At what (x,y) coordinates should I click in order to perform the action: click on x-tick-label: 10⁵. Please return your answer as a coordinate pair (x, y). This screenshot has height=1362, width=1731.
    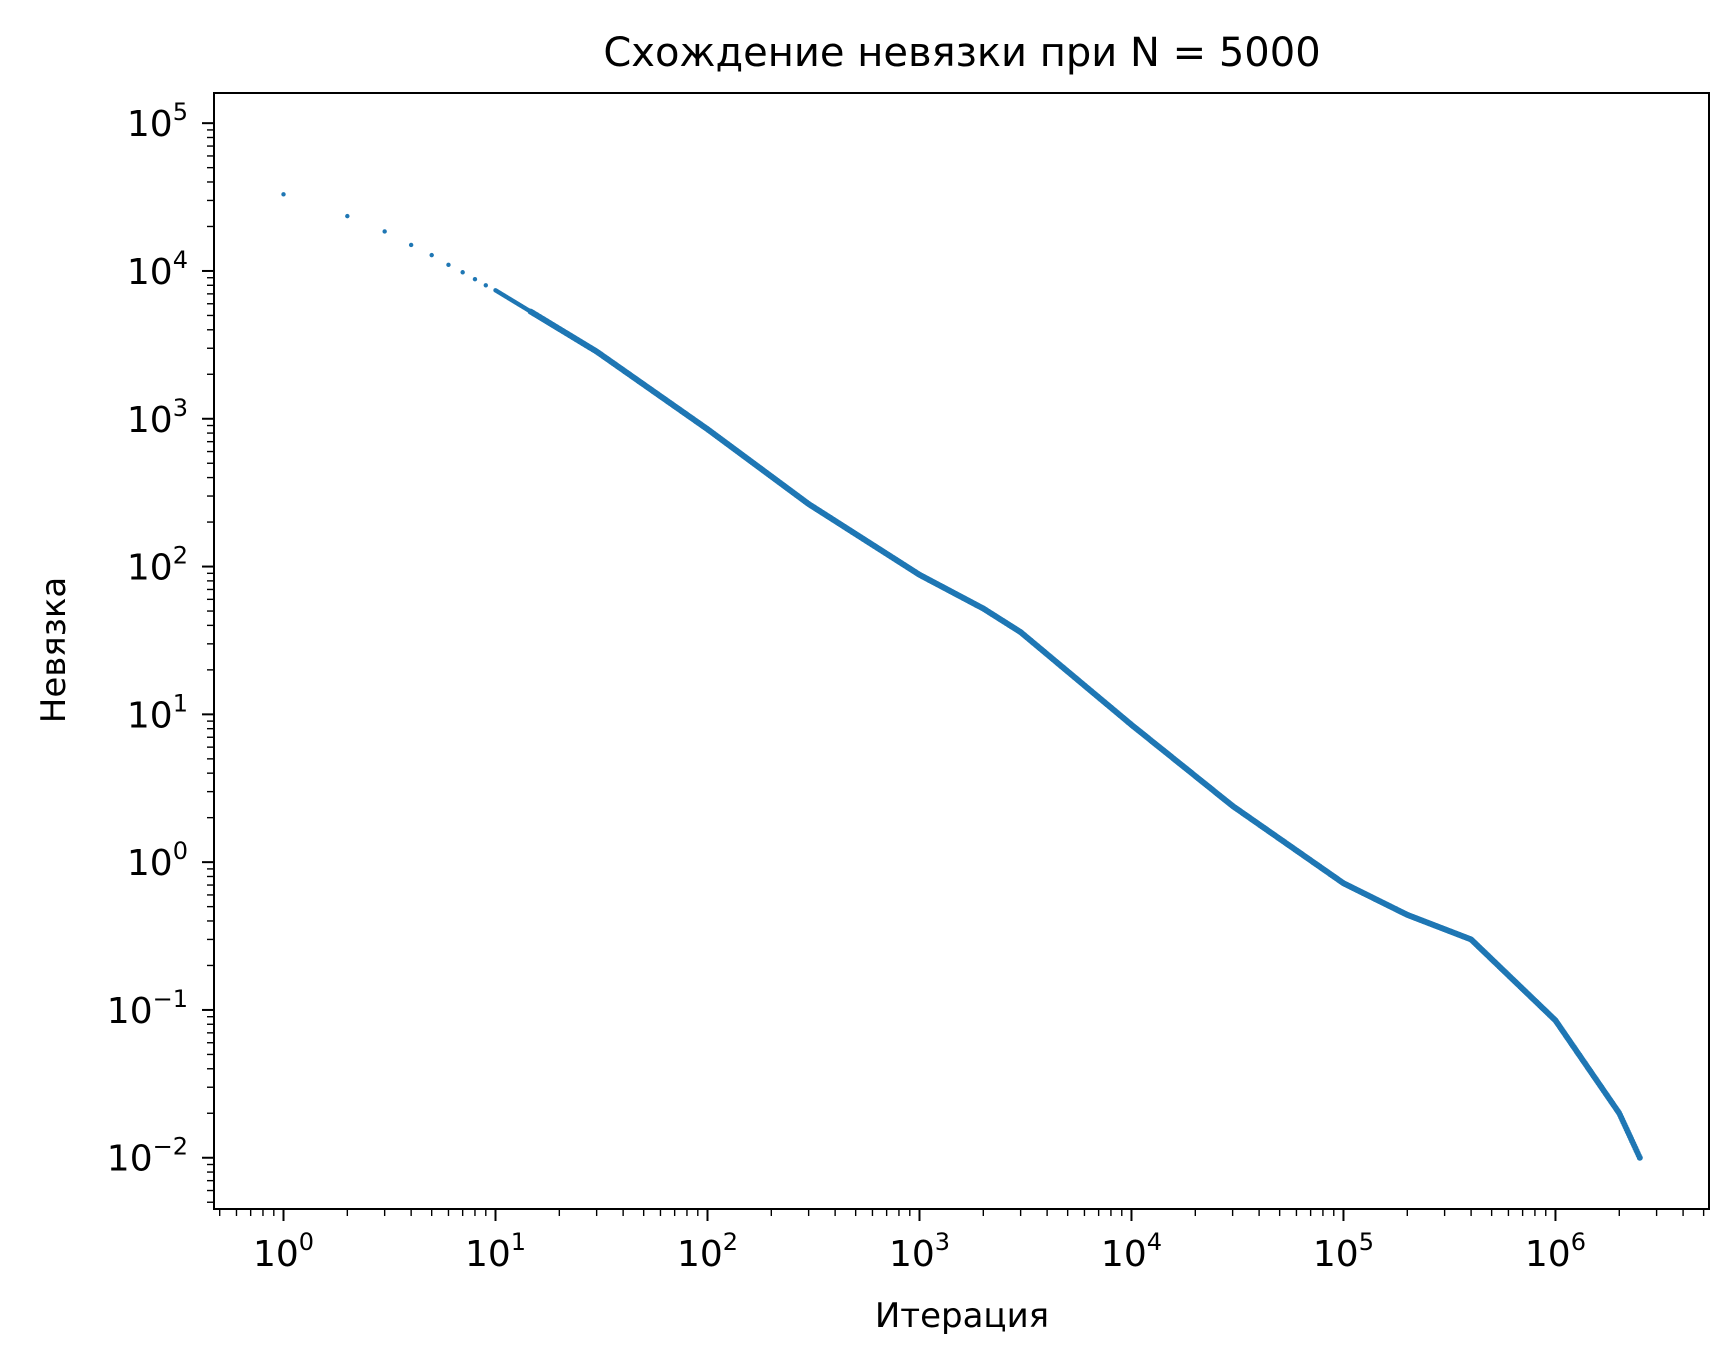
    Looking at the image, I should click on (1343, 1251).